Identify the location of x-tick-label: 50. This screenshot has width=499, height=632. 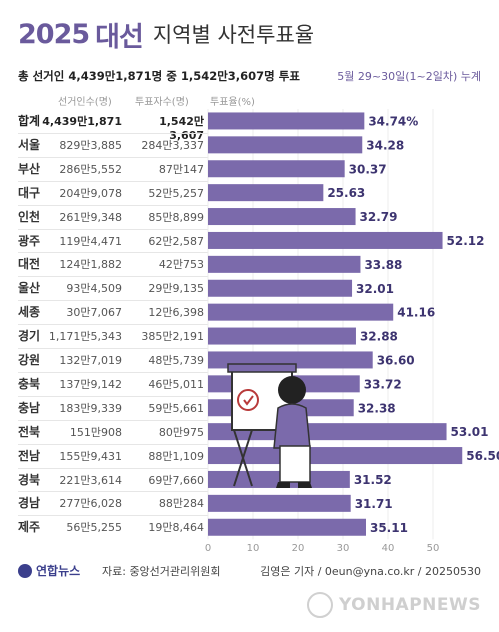
(433, 548).